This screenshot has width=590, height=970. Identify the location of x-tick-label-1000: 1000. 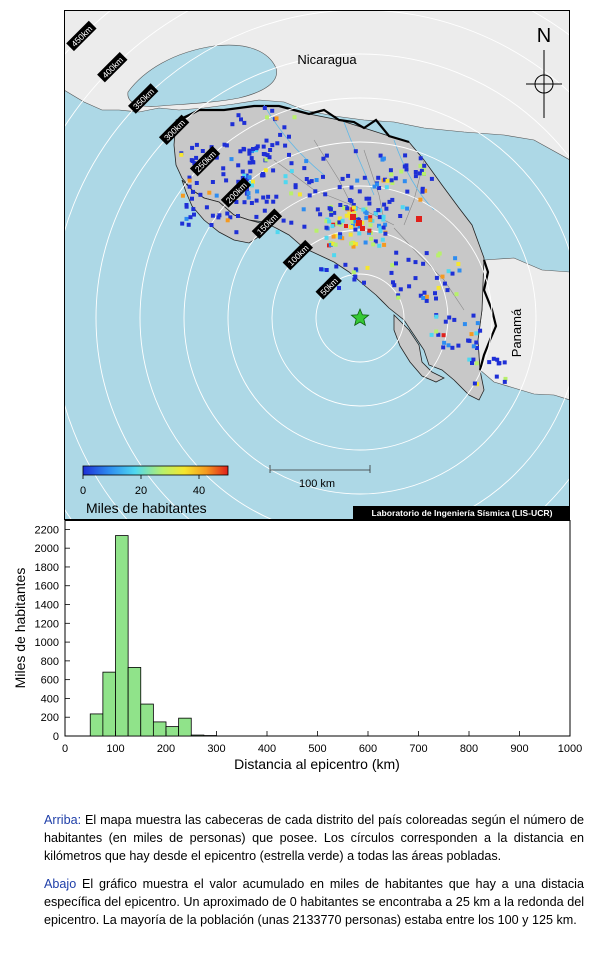
(570, 749).